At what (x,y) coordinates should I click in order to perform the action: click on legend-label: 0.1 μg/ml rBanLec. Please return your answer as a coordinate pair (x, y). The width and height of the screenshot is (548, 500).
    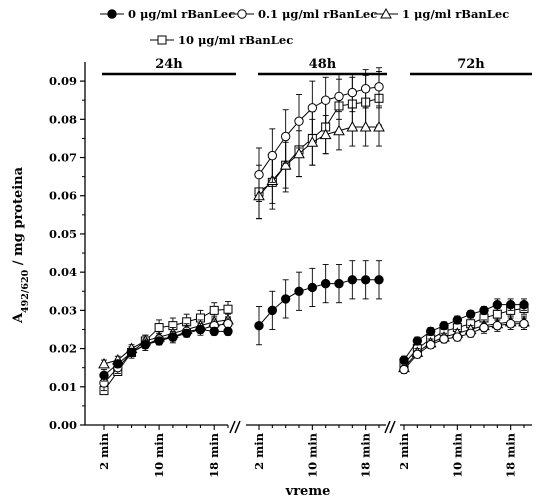
    Looking at the image, I should click on (317, 14).